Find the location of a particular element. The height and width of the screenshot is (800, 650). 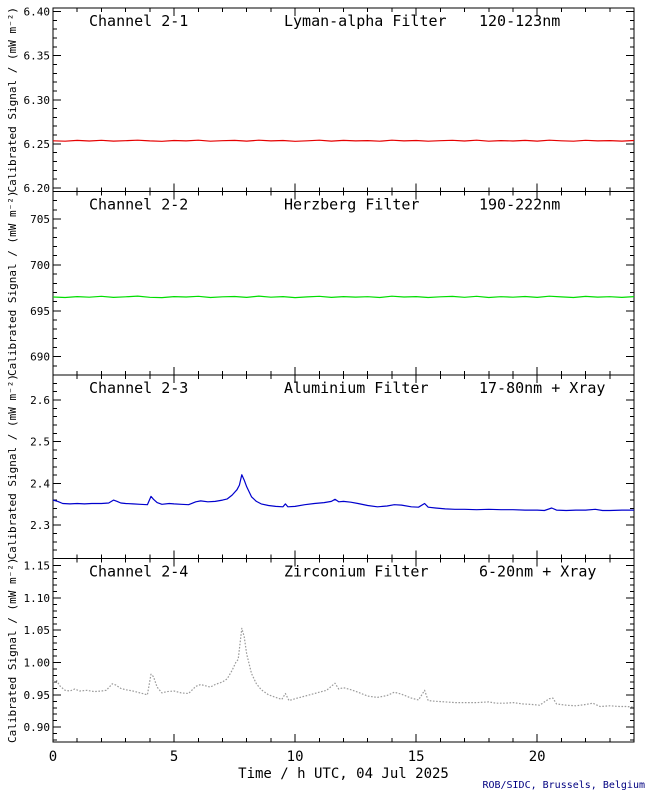

y-tick-label: 6.25 is located at coordinates (37, 144).